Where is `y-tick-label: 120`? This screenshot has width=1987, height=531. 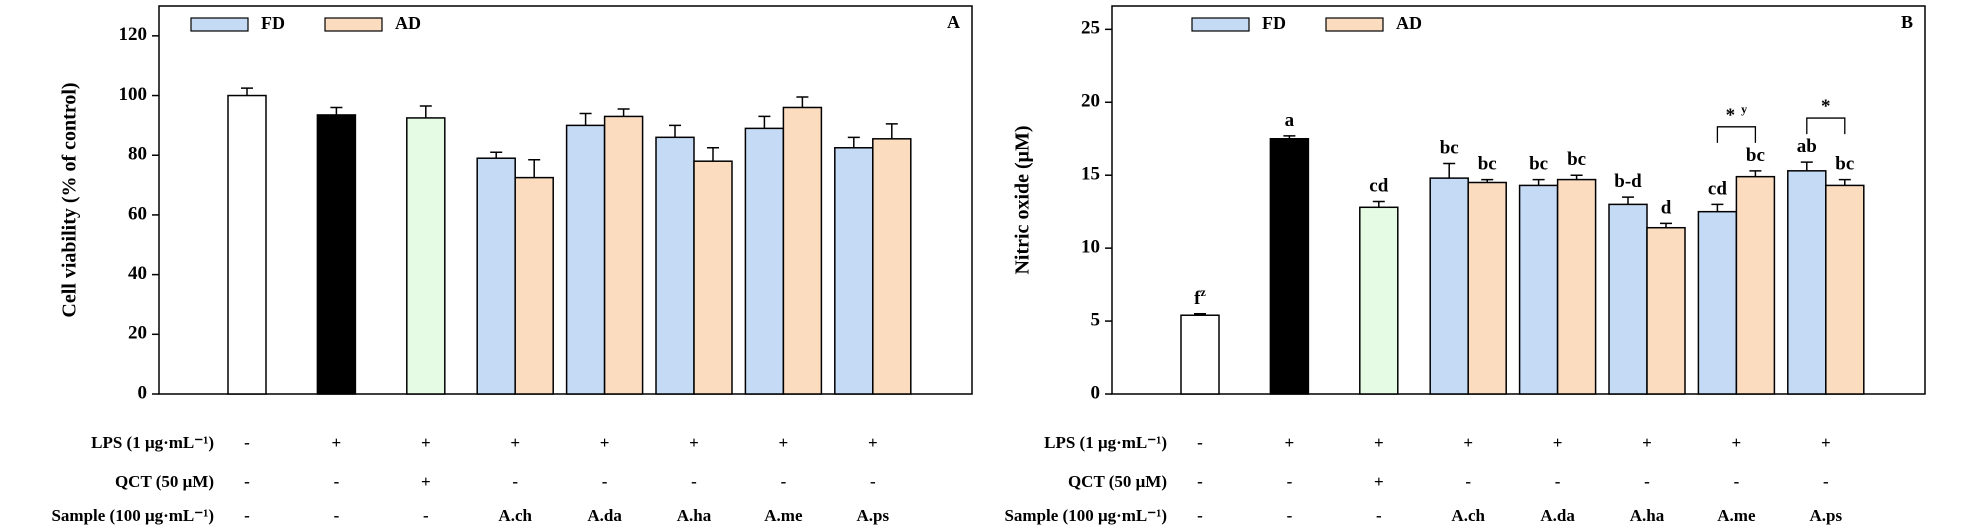 y-tick-label: 120 is located at coordinates (133, 34).